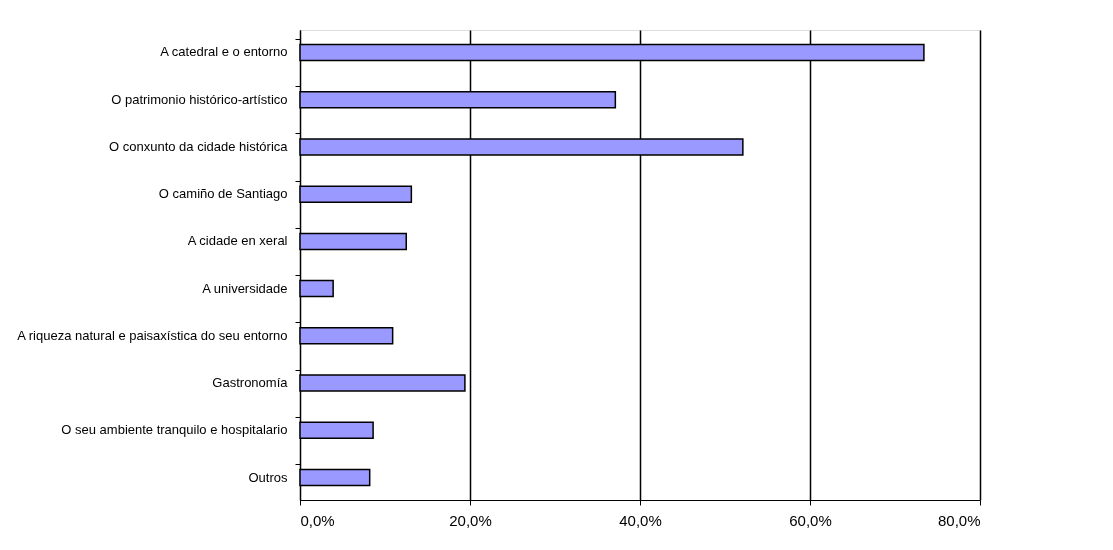 This screenshot has width=1113, height=550. What do you see at coordinates (199, 99) in the screenshot?
I see `y-tick-label: O patrimonio histórico-artístico` at bounding box center [199, 99].